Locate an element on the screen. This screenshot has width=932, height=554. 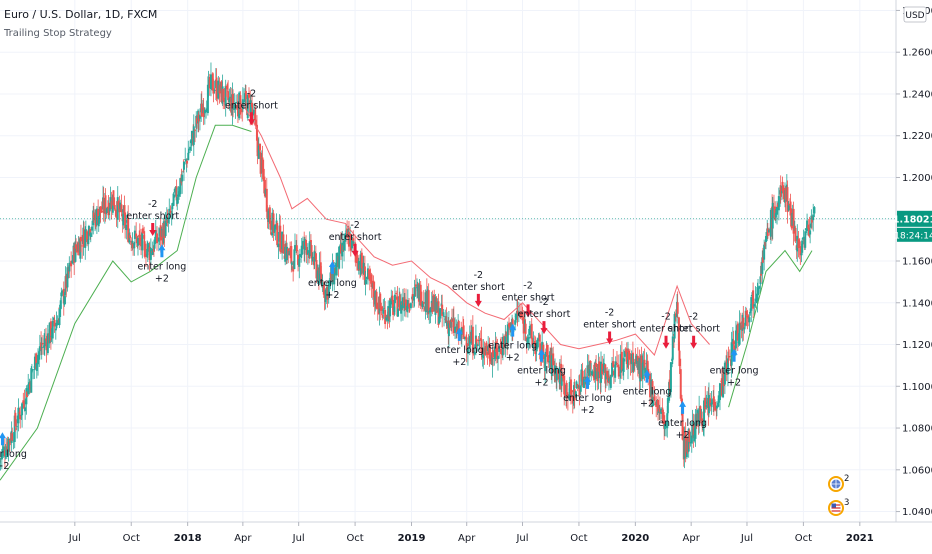
currency-button: USD is located at coordinates (915, 14).